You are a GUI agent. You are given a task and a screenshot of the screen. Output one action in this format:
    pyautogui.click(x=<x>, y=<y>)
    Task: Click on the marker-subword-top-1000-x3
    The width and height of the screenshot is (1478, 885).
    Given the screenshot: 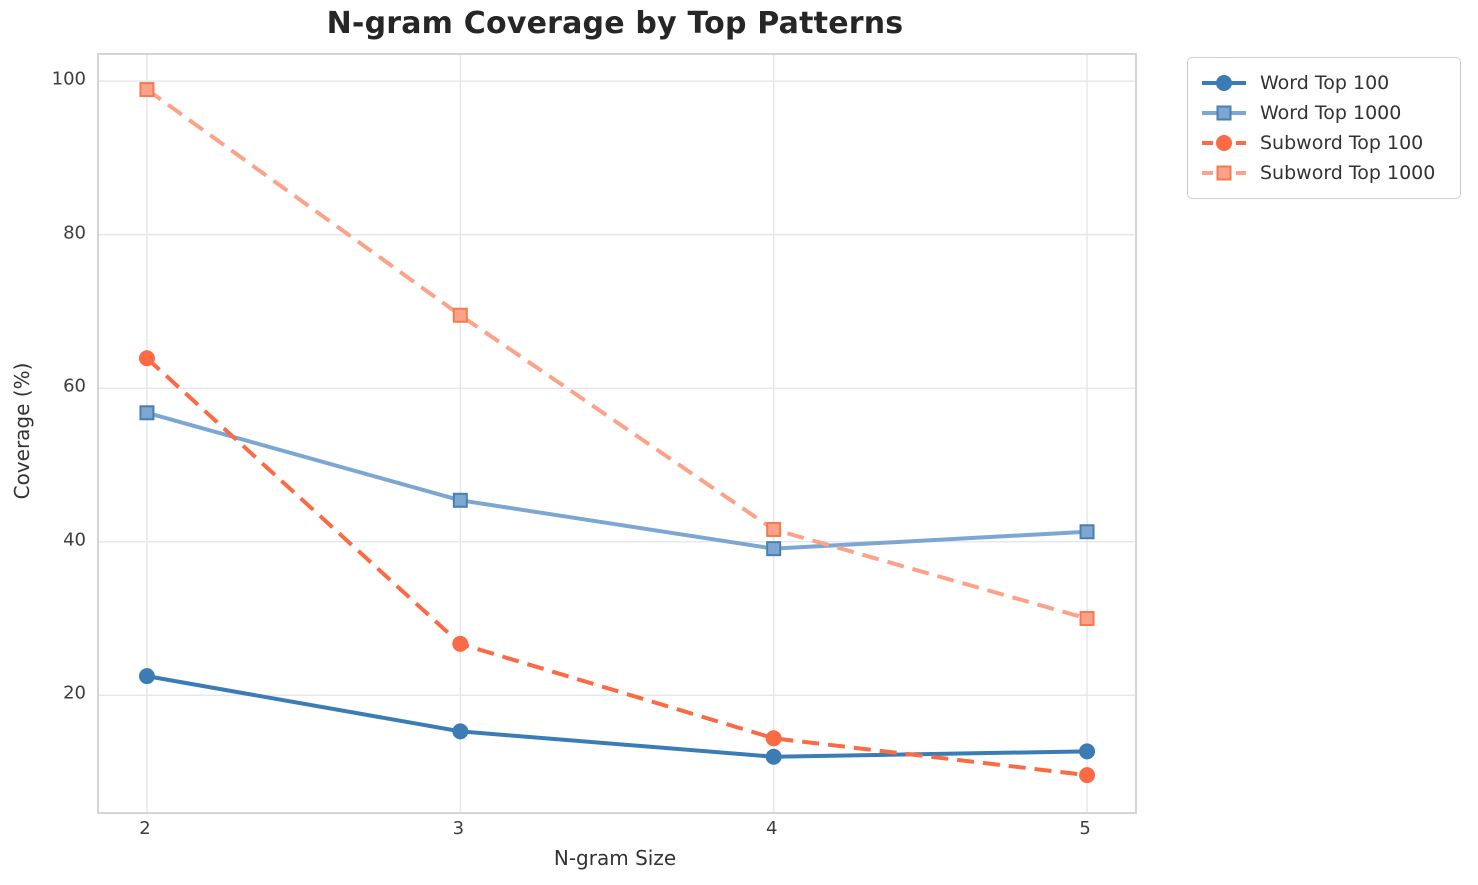 What is the action you would take?
    pyautogui.click(x=460, y=315)
    